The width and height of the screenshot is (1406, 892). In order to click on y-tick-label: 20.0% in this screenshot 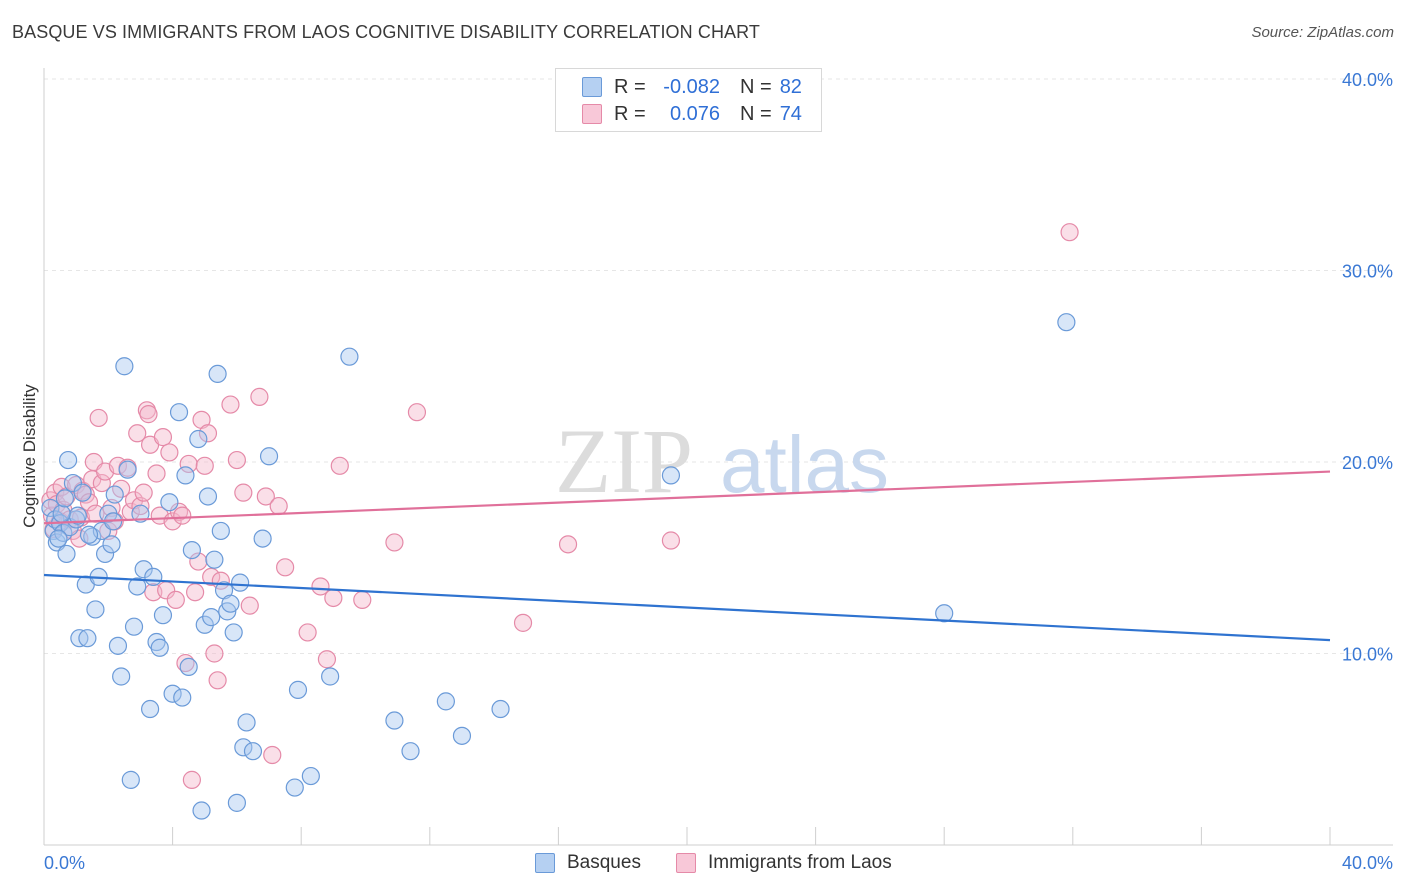, I will do `click(1367, 463)`.